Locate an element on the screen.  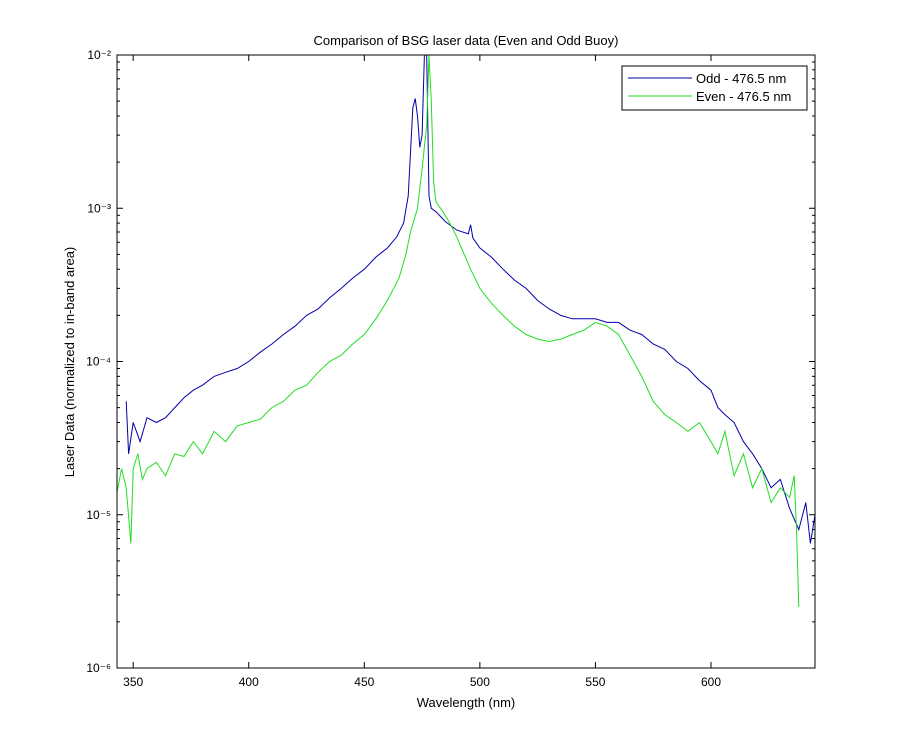
x-tick-label: 400 is located at coordinates (249, 682).